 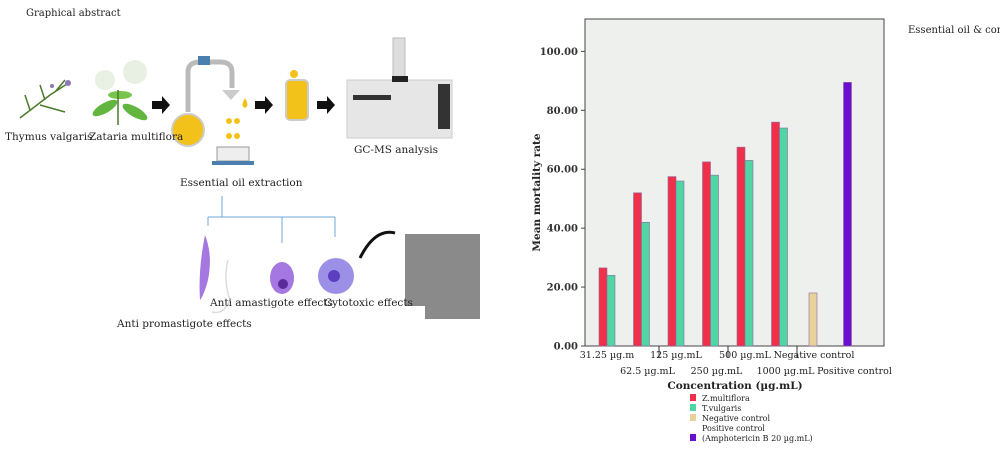 What do you see at coordinates (377, 244) in the screenshot?
I see `curved-arrow-icon` at bounding box center [377, 244].